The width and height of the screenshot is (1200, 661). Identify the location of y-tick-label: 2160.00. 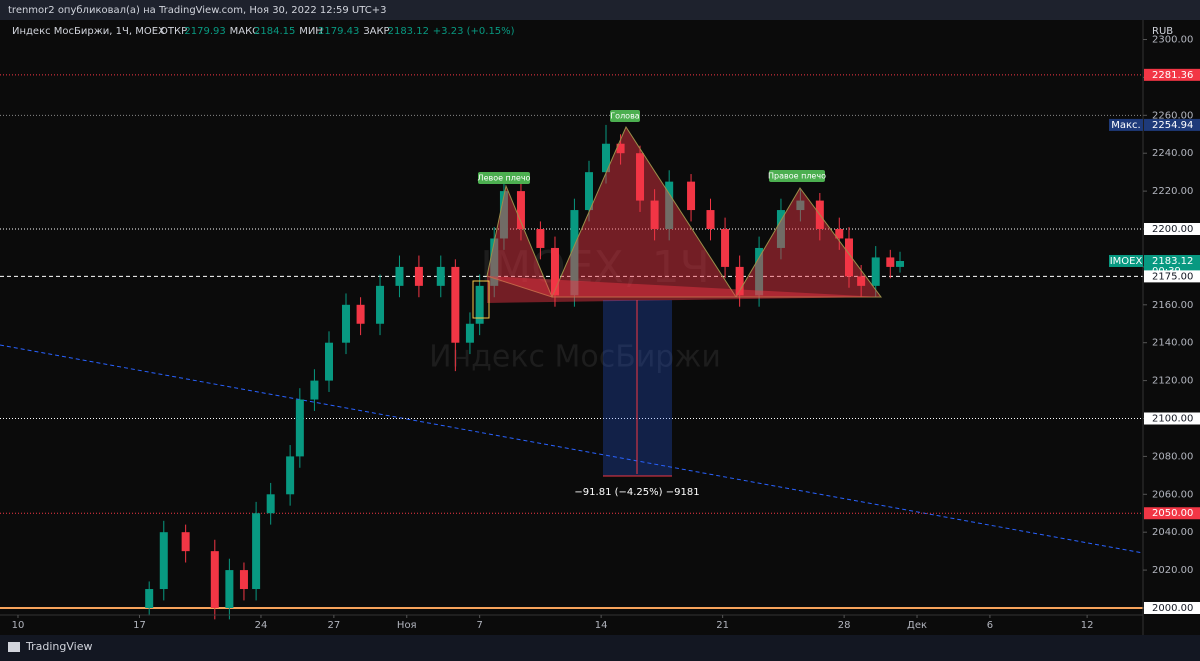
(1172, 305).